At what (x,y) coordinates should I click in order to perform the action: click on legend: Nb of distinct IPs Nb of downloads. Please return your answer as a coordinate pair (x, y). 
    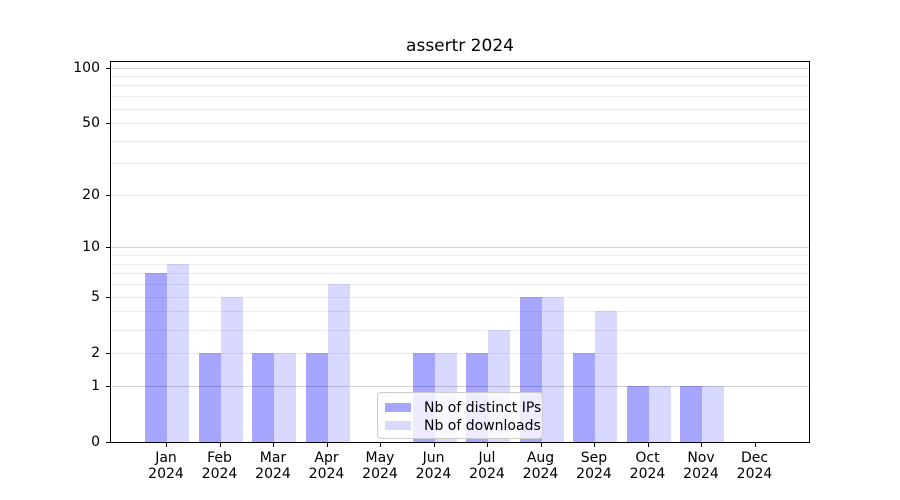
    Looking at the image, I should click on (460, 415).